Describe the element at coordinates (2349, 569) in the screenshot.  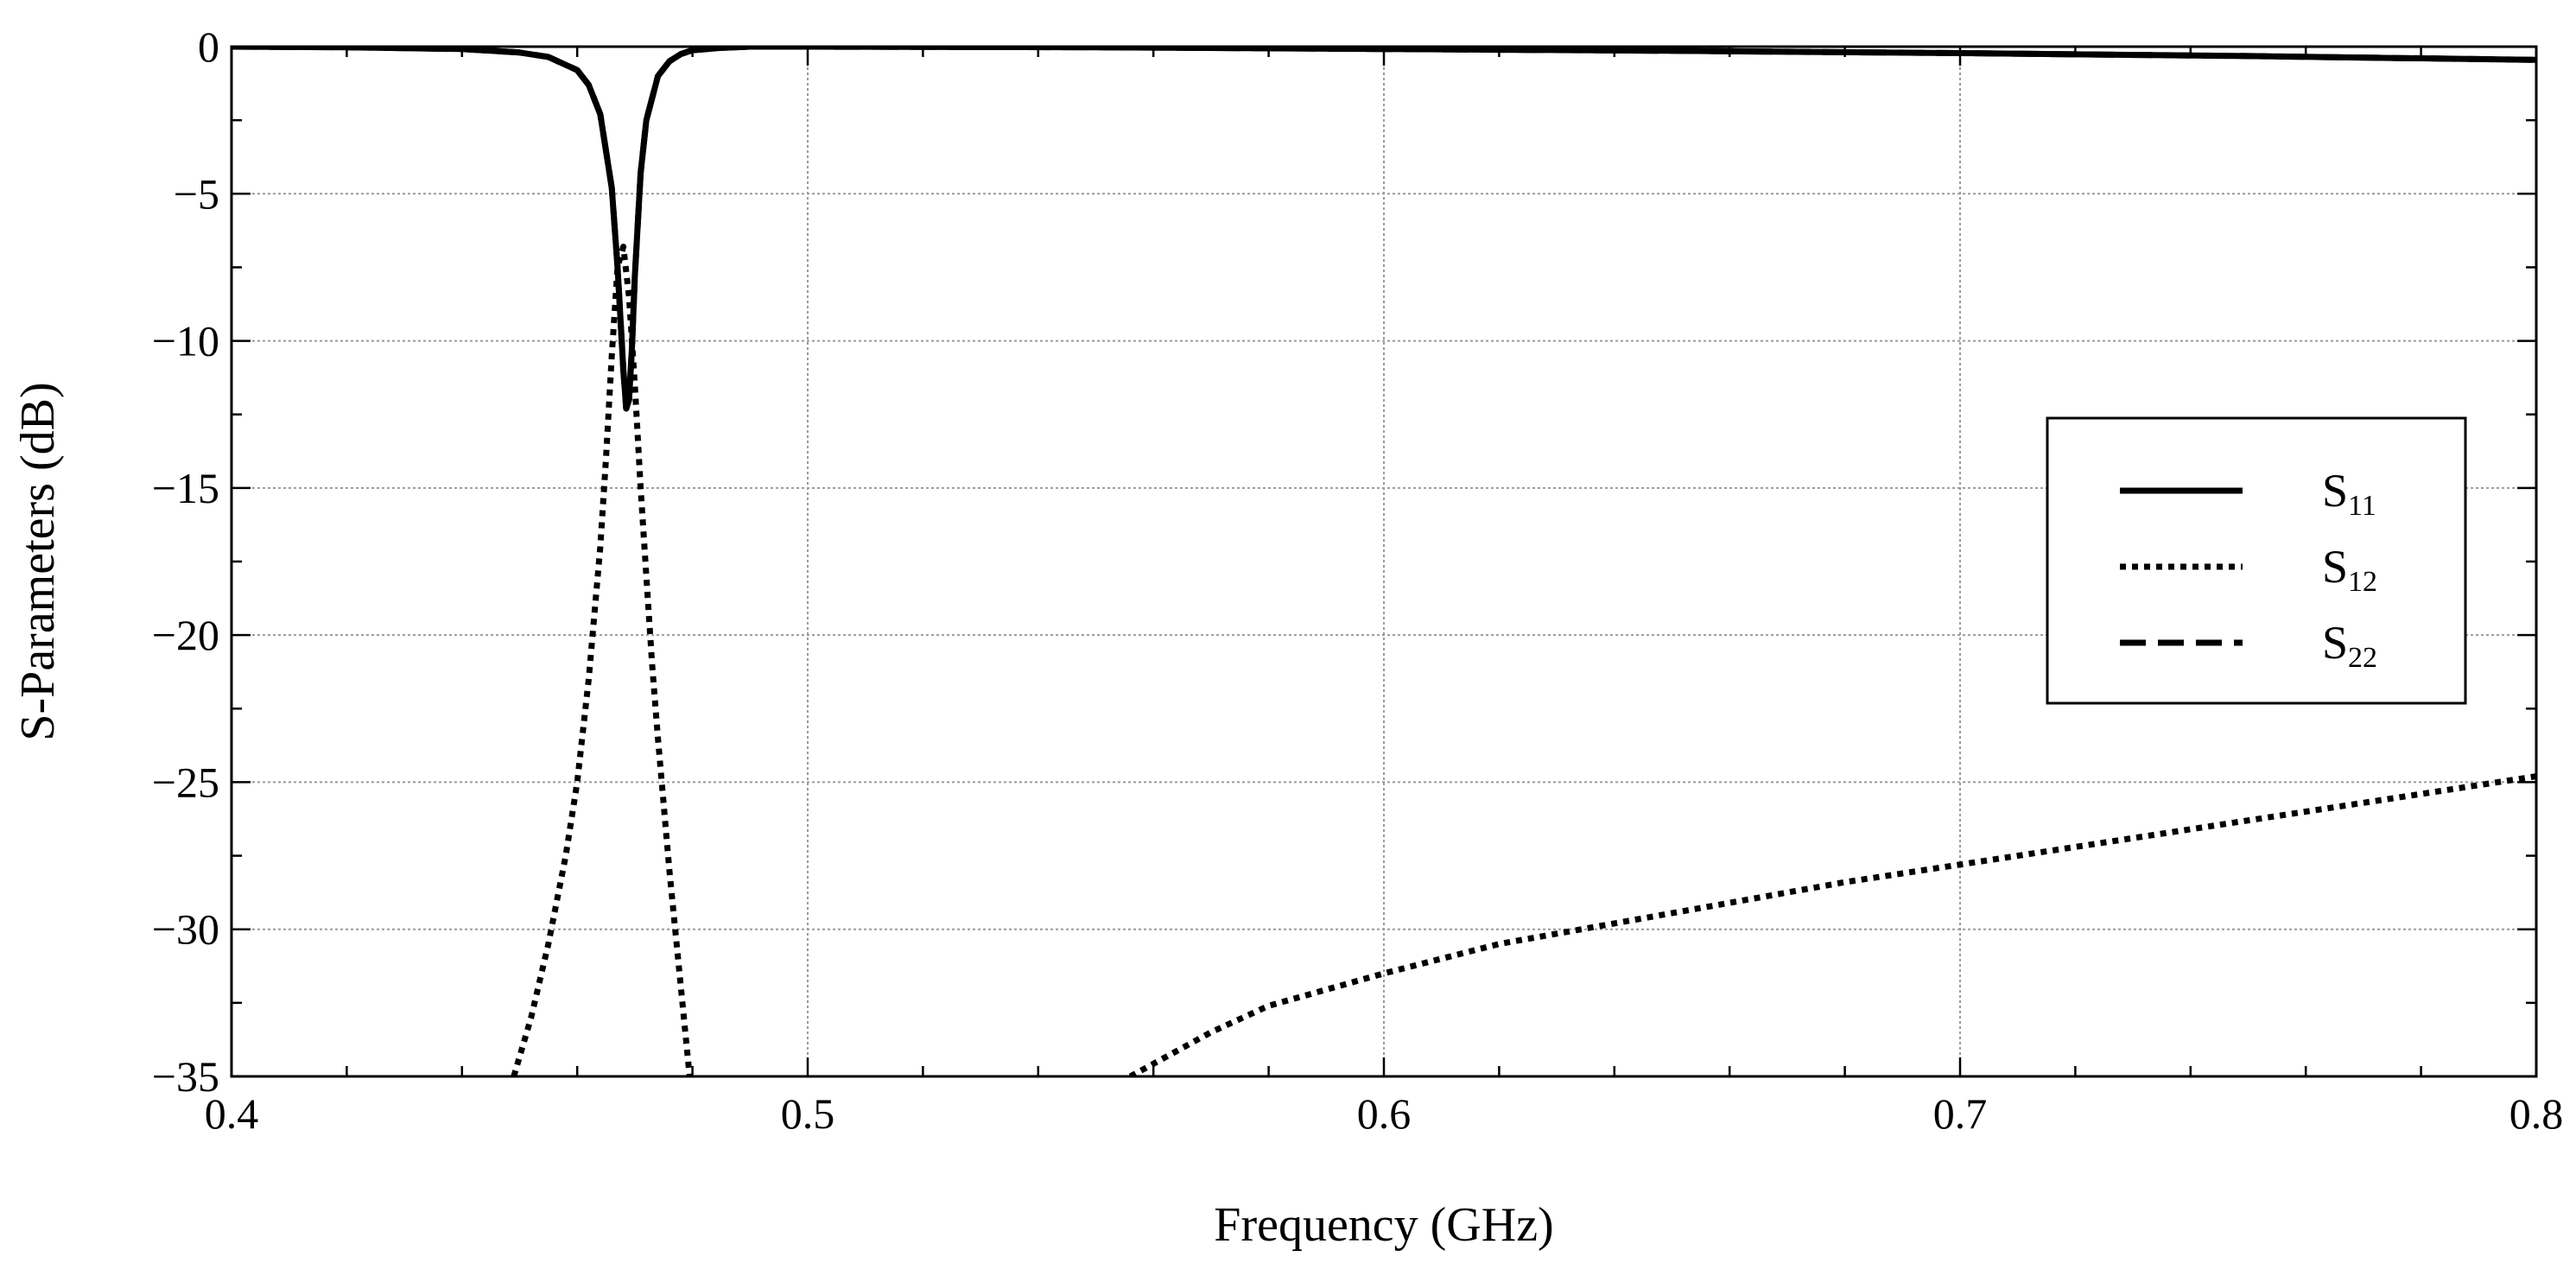
I see `legend-label-s12: S12` at that location.